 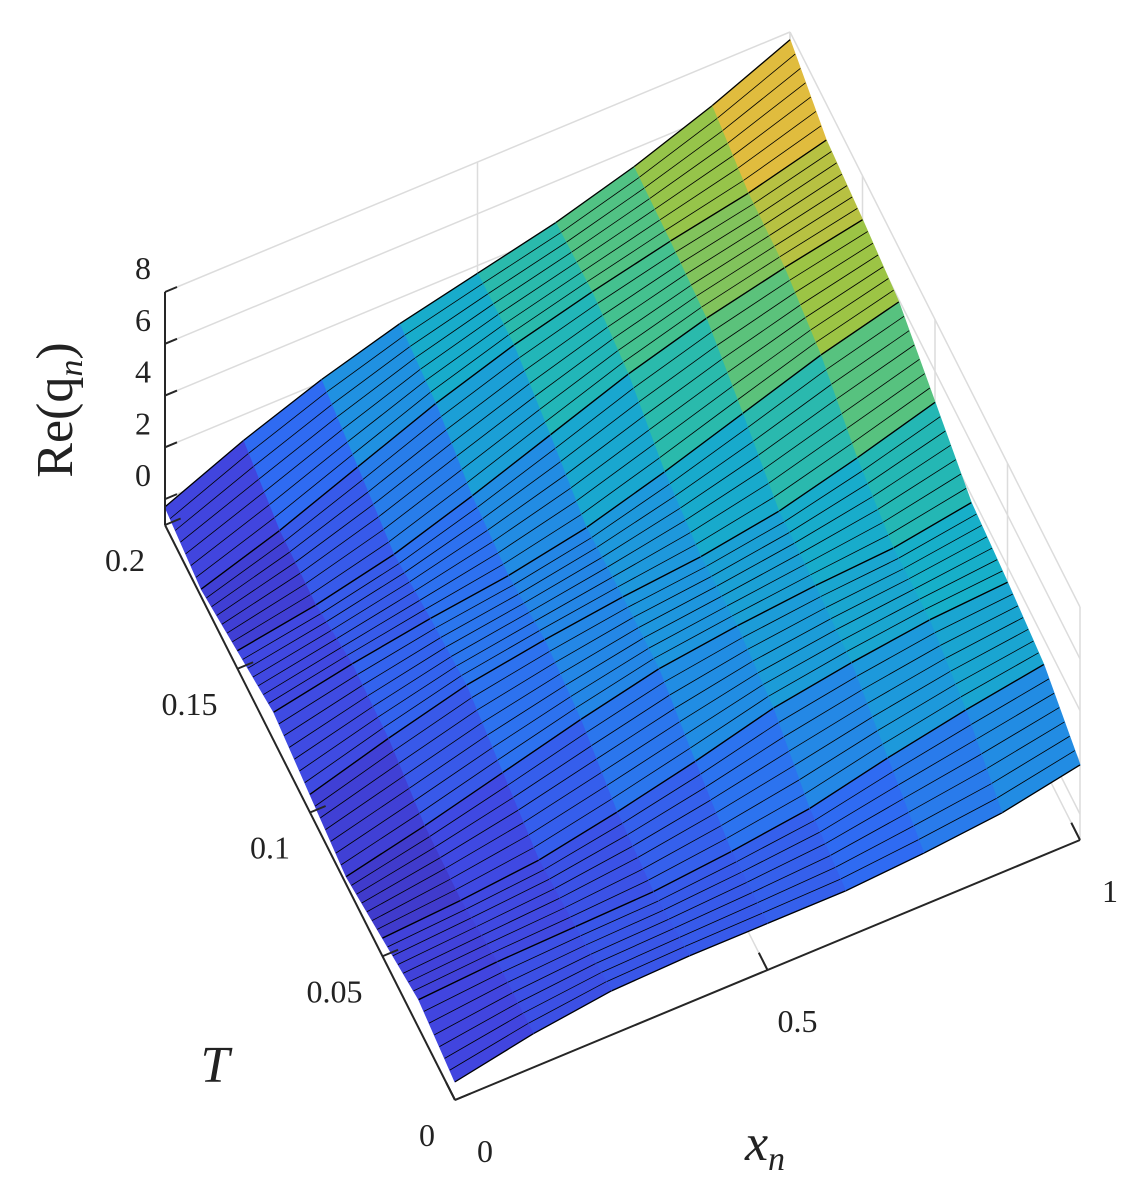 What do you see at coordinates (55, 427) in the screenshot?
I see `z-axis-title-main: Re(q` at bounding box center [55, 427].